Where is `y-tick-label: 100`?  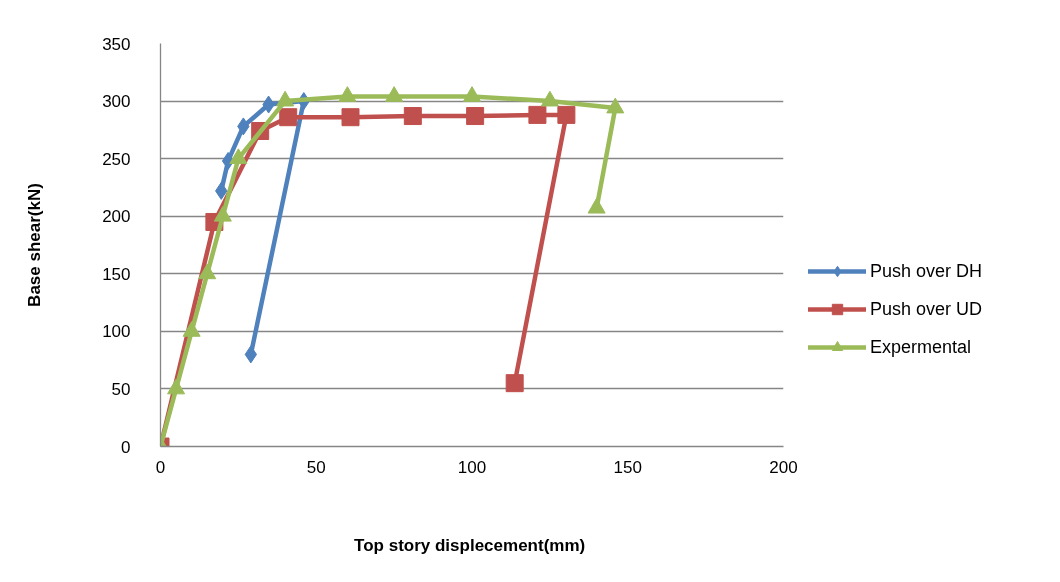 y-tick-label: 100 is located at coordinates (116, 332).